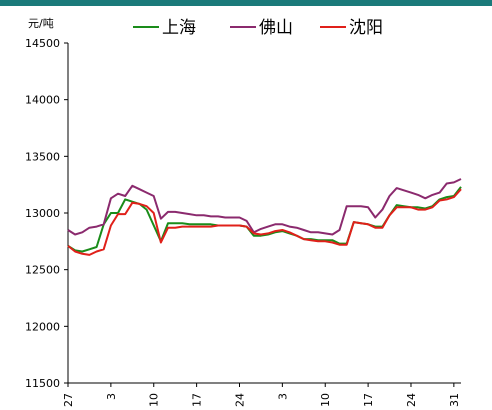  Describe the element at coordinates (42, 100) in the screenshot. I see `y-tick-label: 14000` at that location.